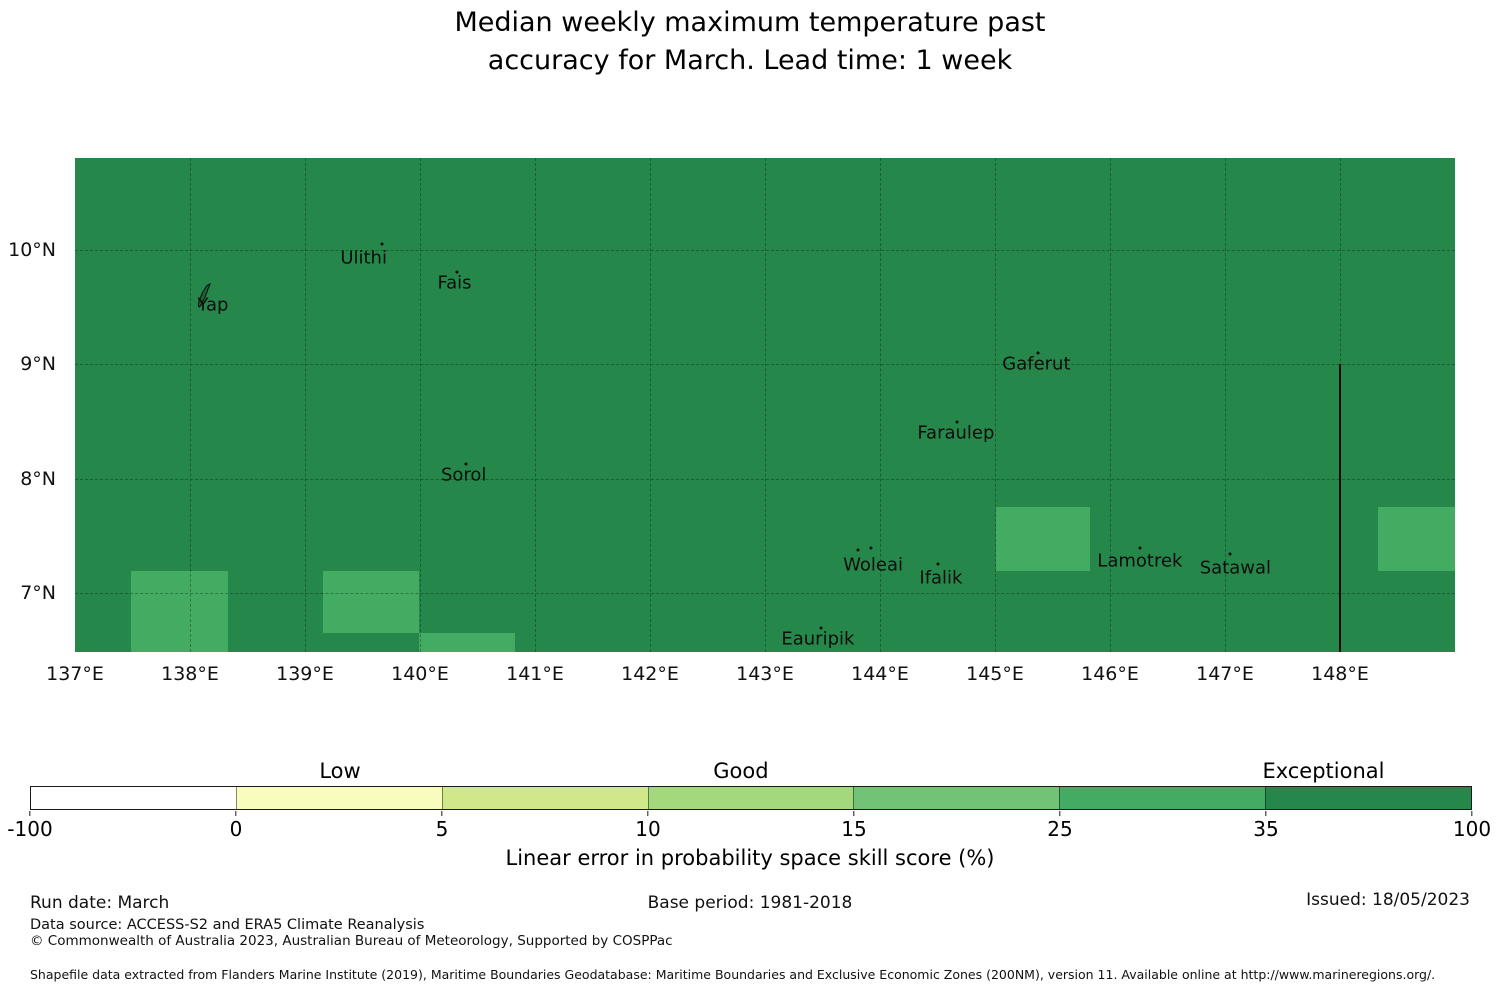 The image size is (1500, 990). I want to click on y-tick-label-8: 8°N, so click(38, 478).